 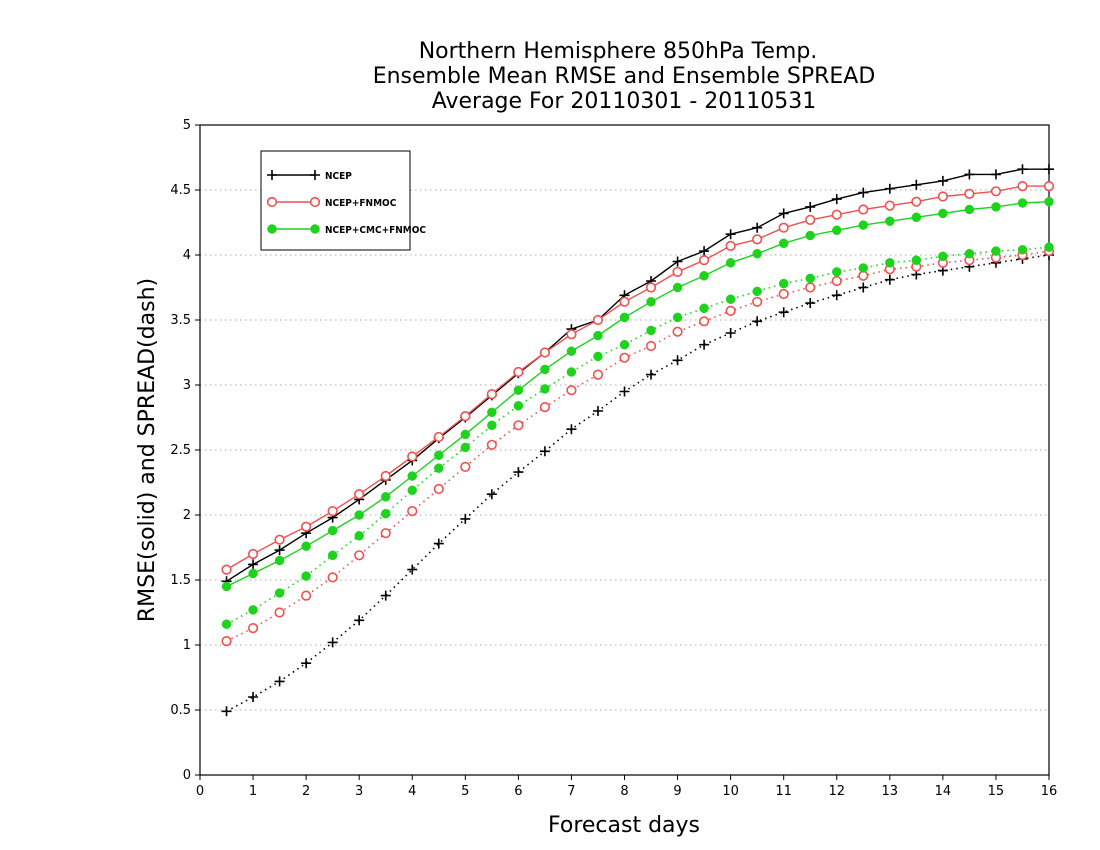 What do you see at coordinates (361, 203) in the screenshot?
I see `legend-label: NCEP+FNMOC` at bounding box center [361, 203].